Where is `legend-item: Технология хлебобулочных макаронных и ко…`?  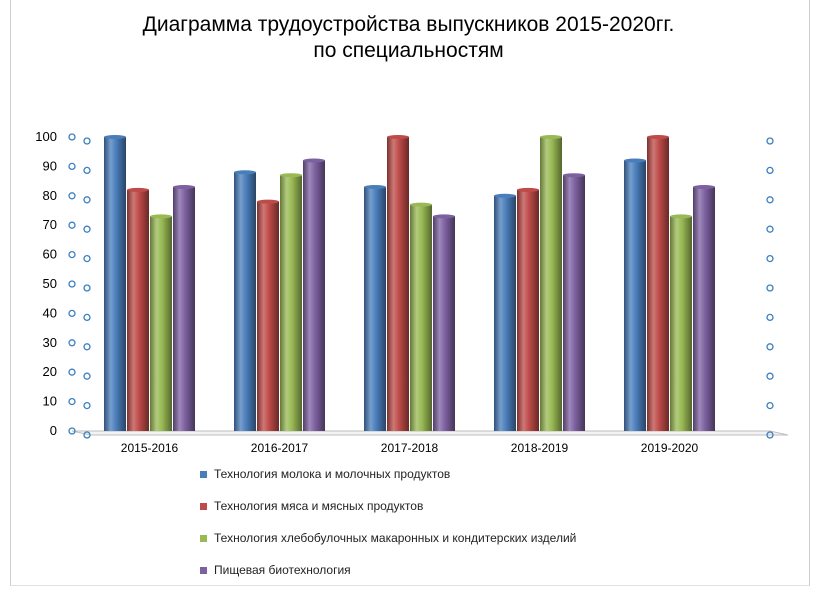 legend-item: Технология хлебобулочных макаронных и ко… is located at coordinates (460, 538).